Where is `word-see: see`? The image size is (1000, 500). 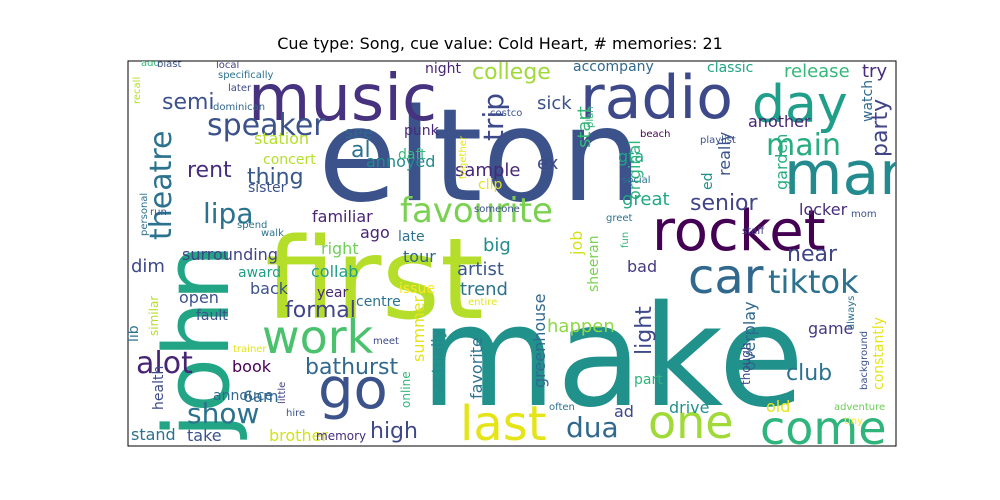
word-see: see is located at coordinates (359, 132).